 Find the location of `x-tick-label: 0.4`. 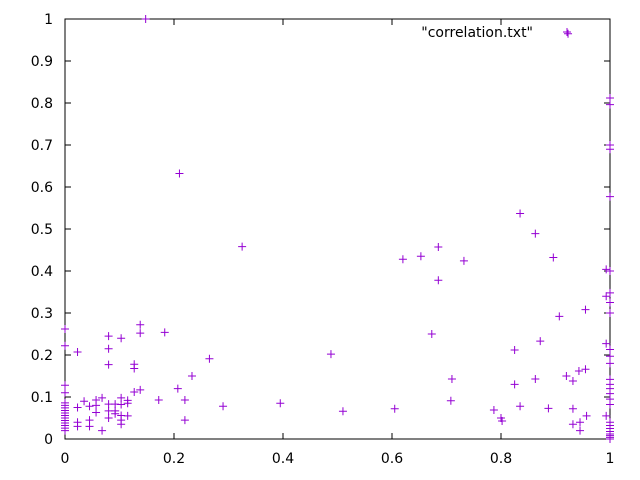

x-tick-label: 0.4 is located at coordinates (283, 459).